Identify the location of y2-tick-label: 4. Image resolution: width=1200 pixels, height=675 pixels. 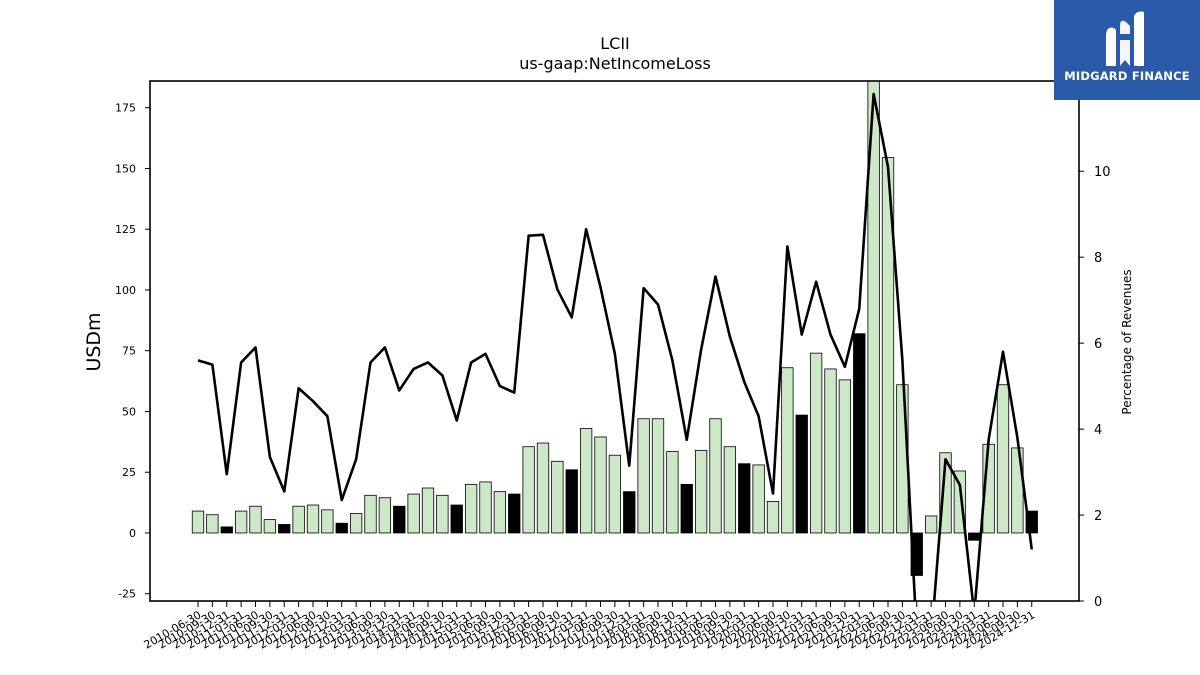
(1098, 430).